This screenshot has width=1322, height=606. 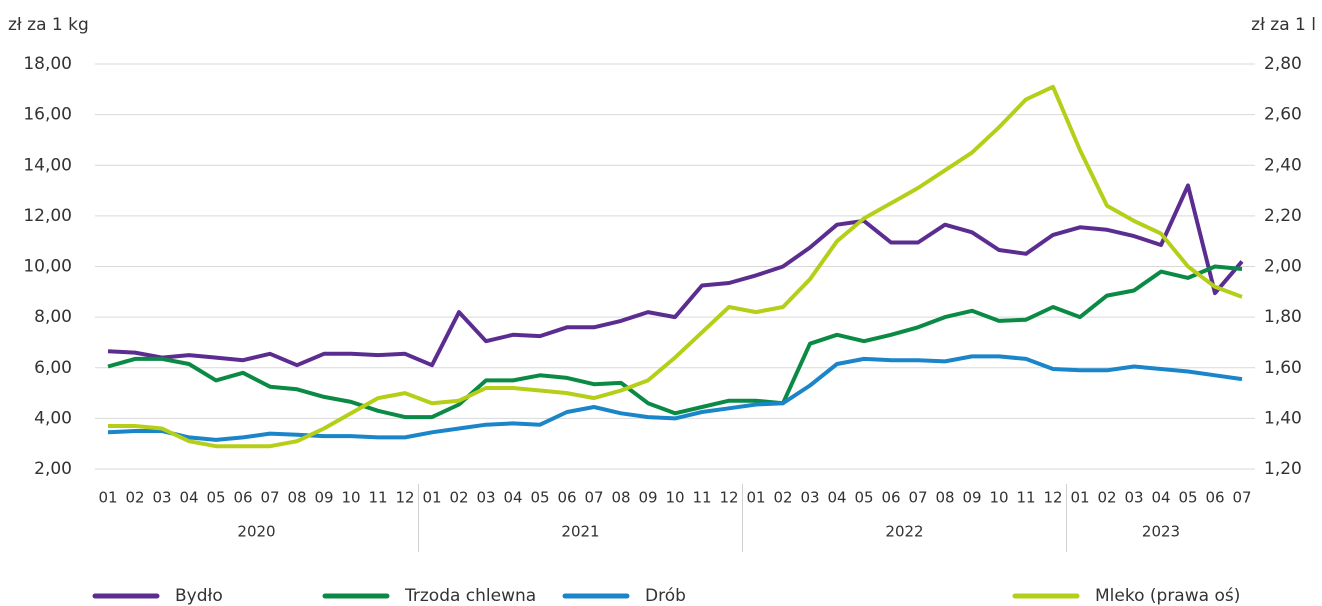 What do you see at coordinates (53, 469) in the screenshot?
I see `y-tick-label: 2,00` at bounding box center [53, 469].